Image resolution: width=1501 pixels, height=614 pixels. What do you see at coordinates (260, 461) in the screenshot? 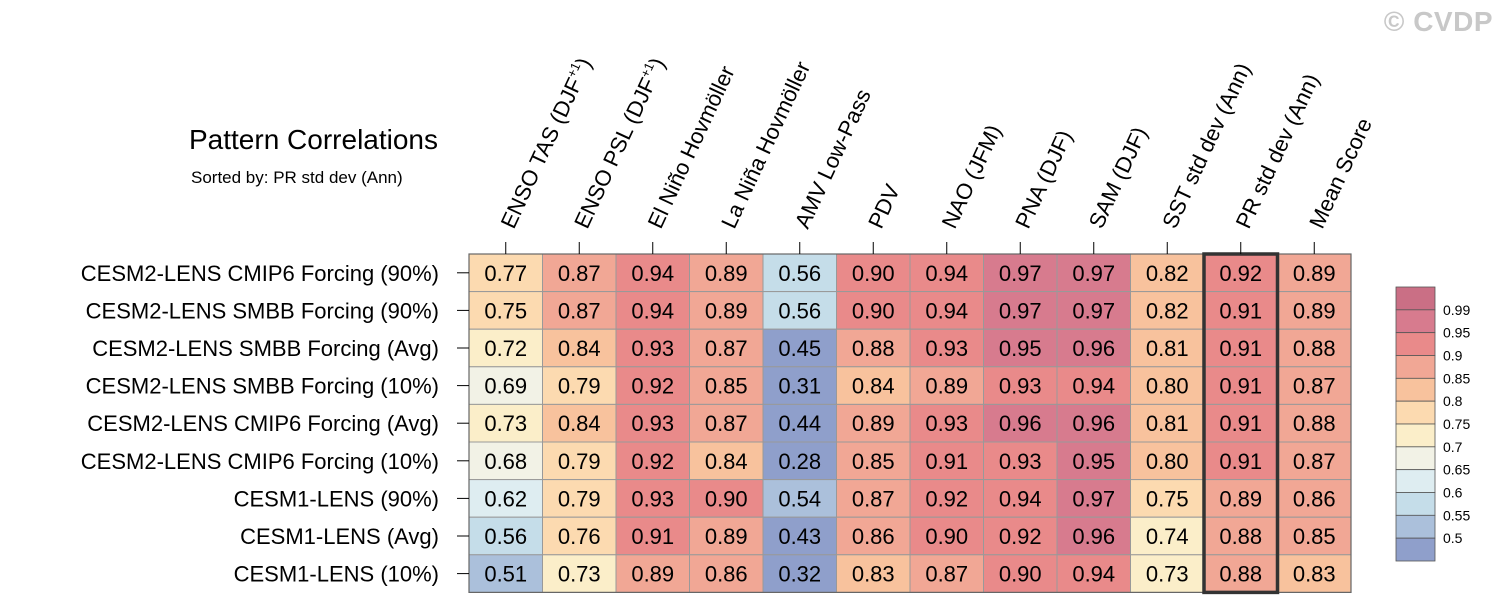
I see `row-label: CESM2-LENS CMIP6 Forcing (10%)` at bounding box center [260, 461].